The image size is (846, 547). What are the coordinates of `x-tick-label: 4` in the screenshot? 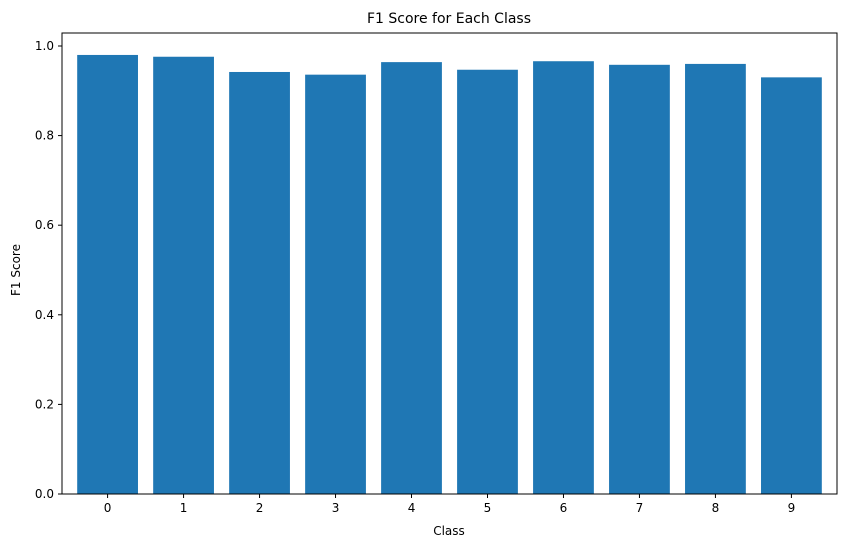 It's located at (412, 508).